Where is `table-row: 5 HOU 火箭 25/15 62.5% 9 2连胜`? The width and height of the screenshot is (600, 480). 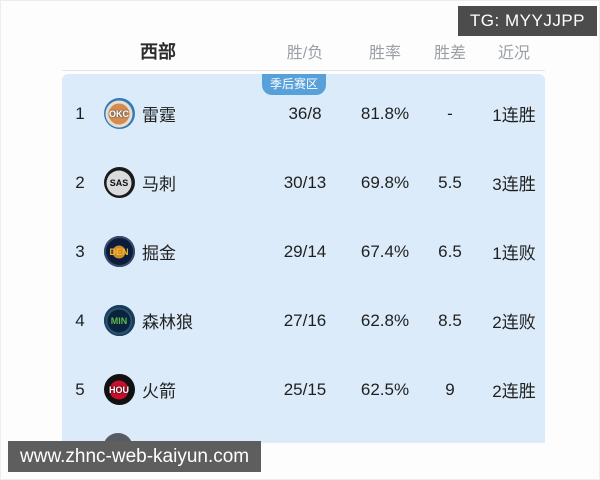
table-row: 5 HOU 火箭 25/15 62.5% 9 2连胜 is located at coordinates (303, 389).